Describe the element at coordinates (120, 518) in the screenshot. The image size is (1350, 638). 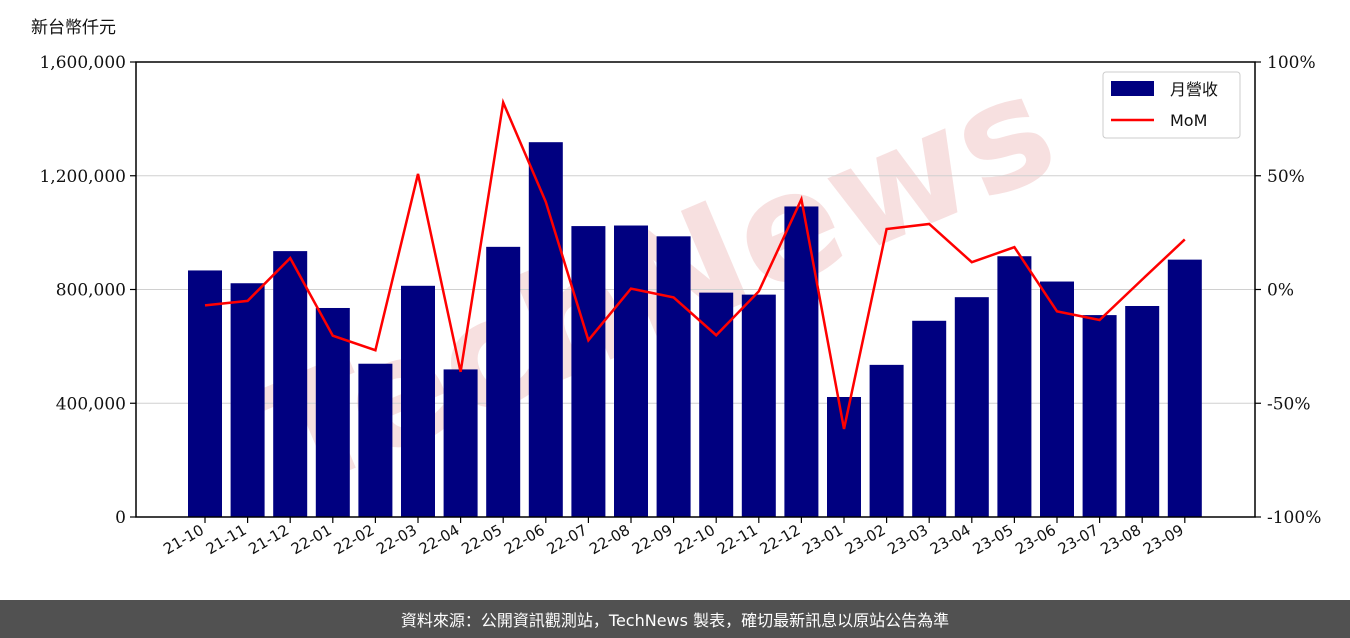
I see `left-tick-label: 0` at that location.